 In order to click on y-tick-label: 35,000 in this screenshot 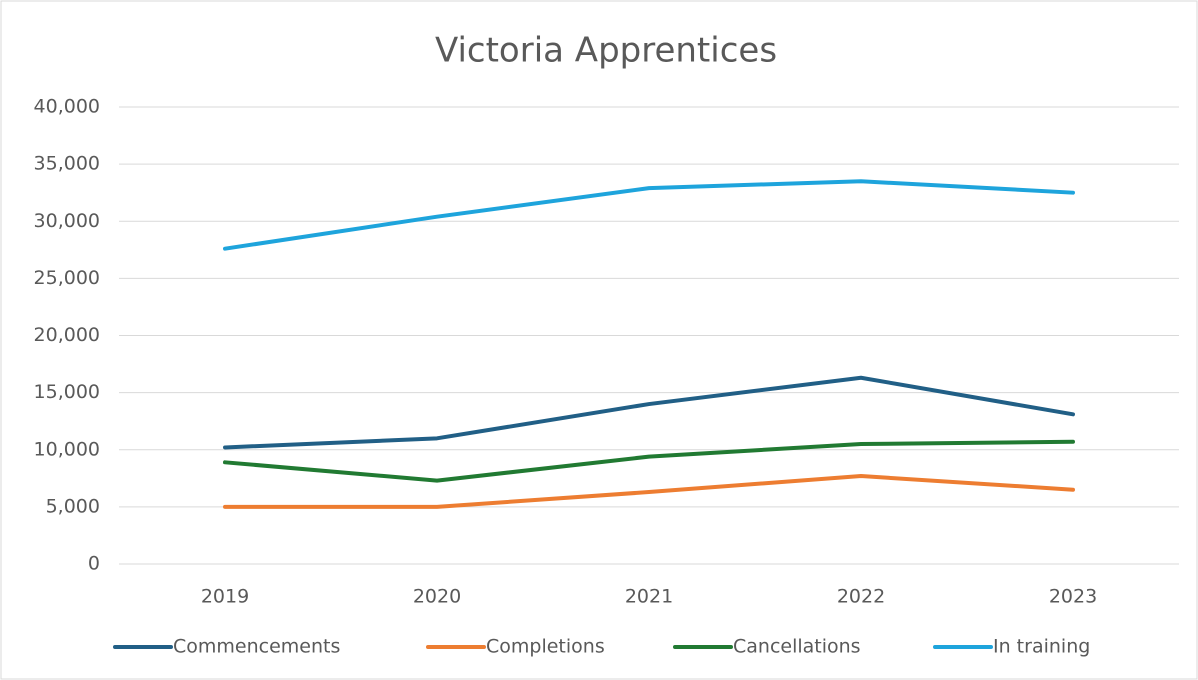, I will do `click(67, 164)`.